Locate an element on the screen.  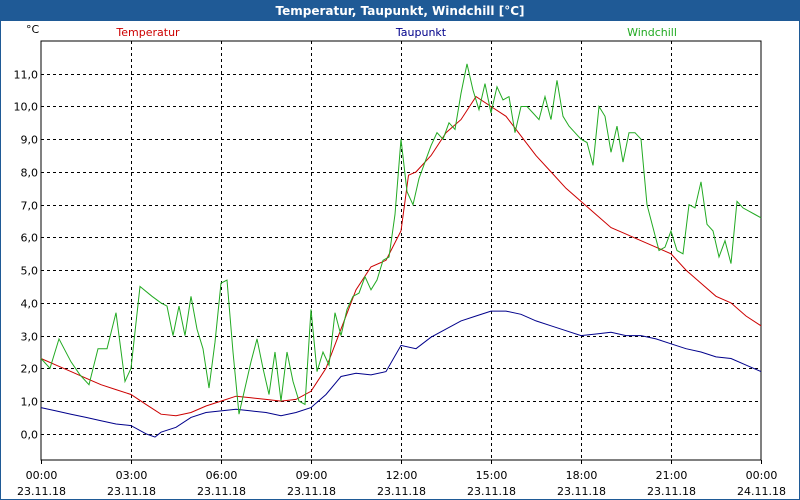
x-tick-label-time: 15:00 is located at coordinates (492, 475).